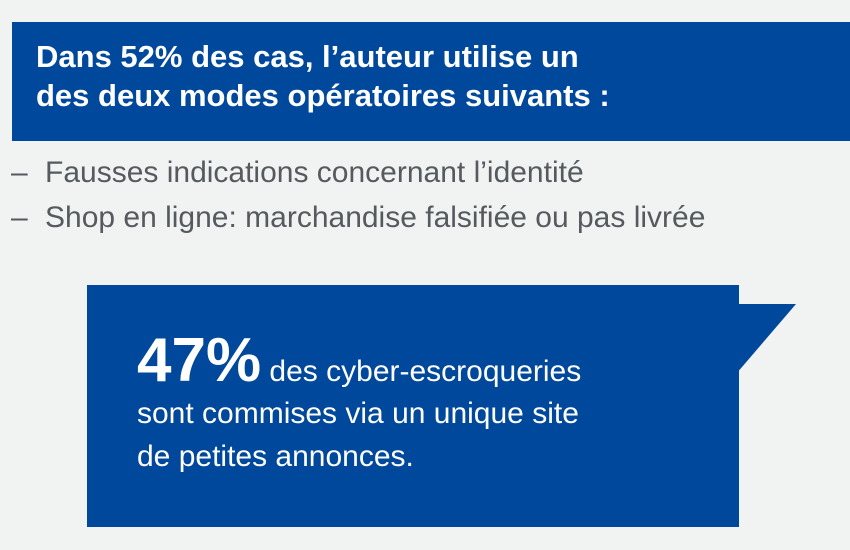 The height and width of the screenshot is (550, 850). What do you see at coordinates (421, 371) in the screenshot?
I see `callout-text-line-1: des cyber-escroqueries` at bounding box center [421, 371].